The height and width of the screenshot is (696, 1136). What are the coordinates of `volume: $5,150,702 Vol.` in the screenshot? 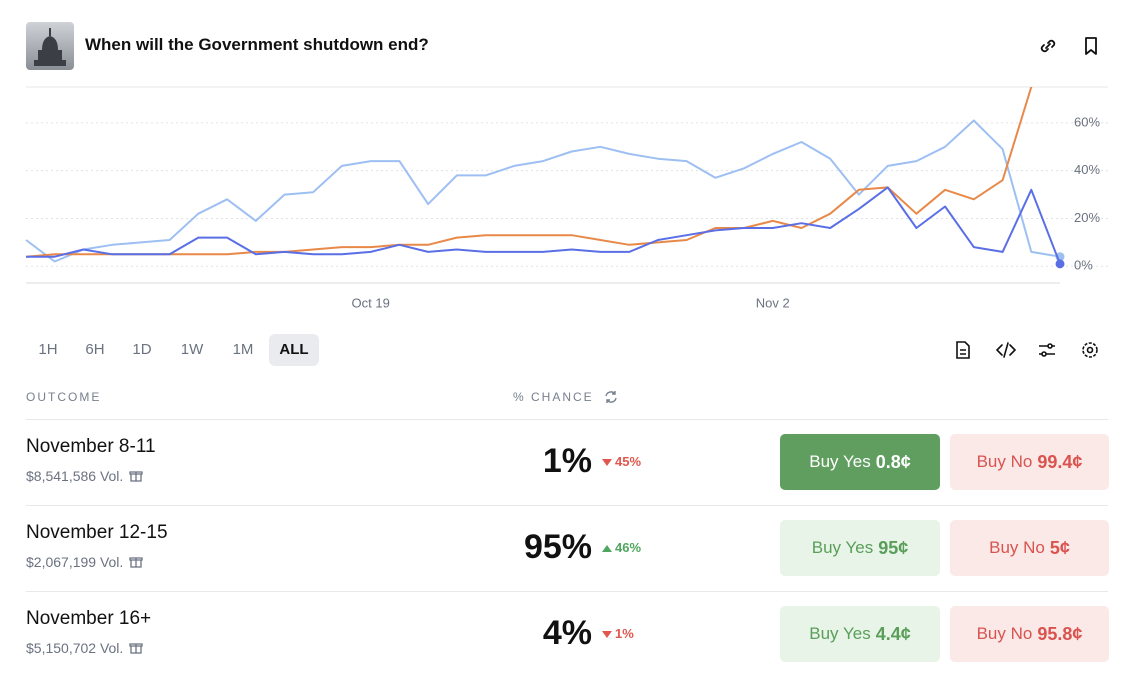 It's located at (75, 648).